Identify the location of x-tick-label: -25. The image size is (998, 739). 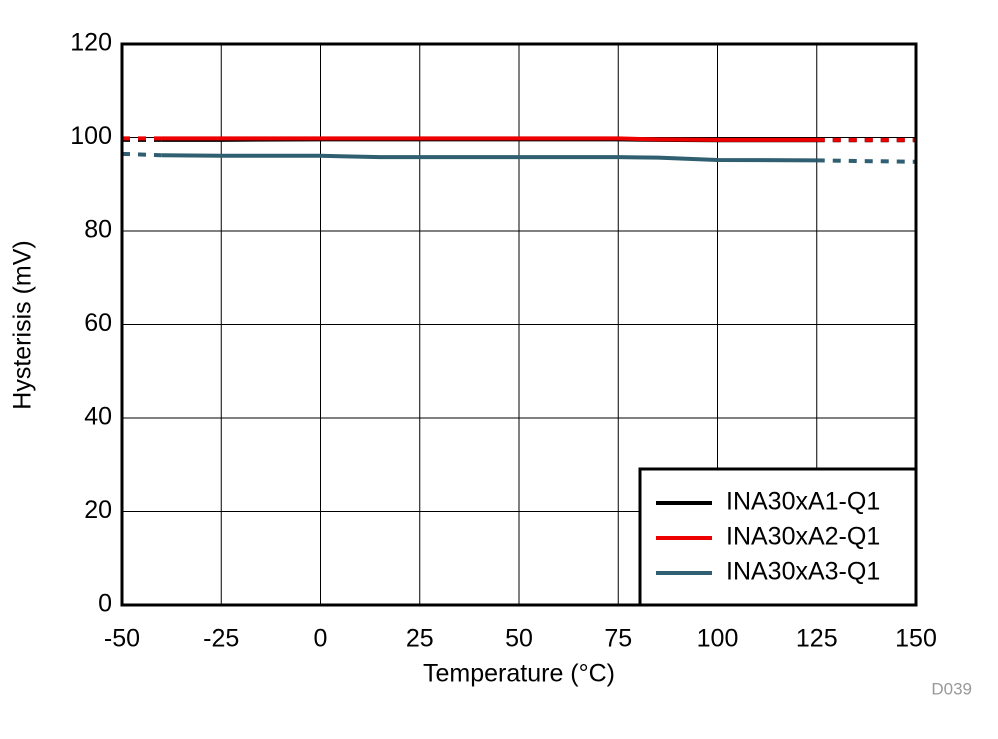
(221, 639).